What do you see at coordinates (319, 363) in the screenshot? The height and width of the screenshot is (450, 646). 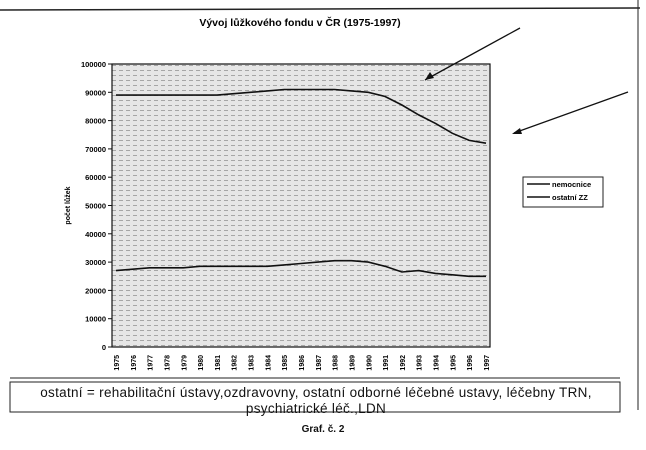 I see `x-tick-label: 1987` at bounding box center [319, 363].